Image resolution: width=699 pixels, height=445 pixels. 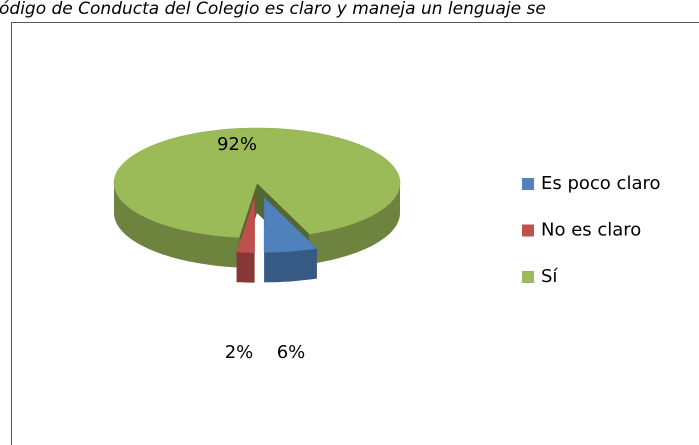 I want to click on data-label: 2%, so click(x=239, y=352).